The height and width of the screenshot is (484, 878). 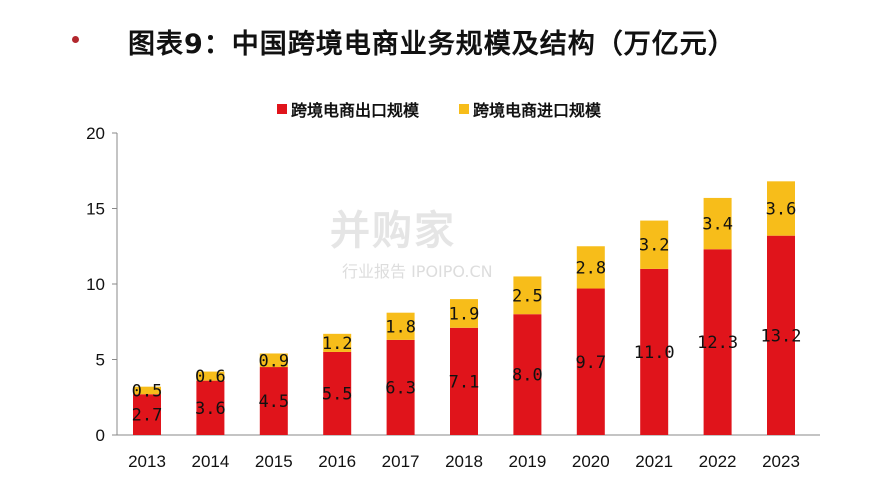 I want to click on data-label-export: 12.3, so click(x=717, y=343).